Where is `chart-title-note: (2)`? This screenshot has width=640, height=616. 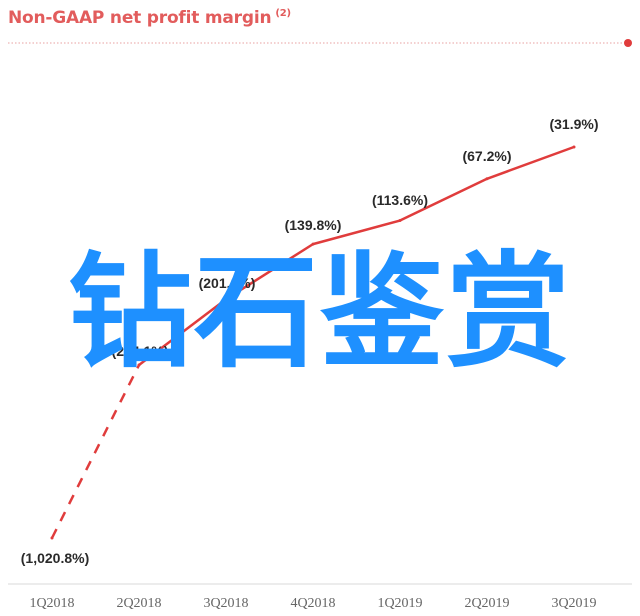
chart-title-note: (2) is located at coordinates (283, 13).